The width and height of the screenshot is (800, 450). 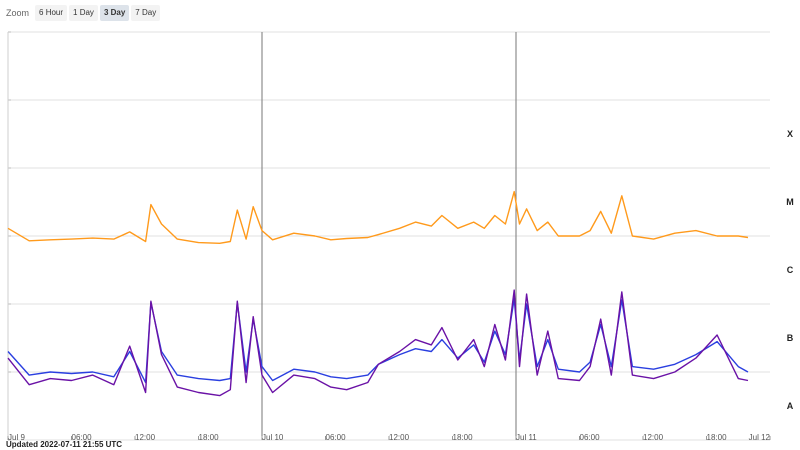 What do you see at coordinates (790, 406) in the screenshot?
I see `flare-class-label: A` at bounding box center [790, 406].